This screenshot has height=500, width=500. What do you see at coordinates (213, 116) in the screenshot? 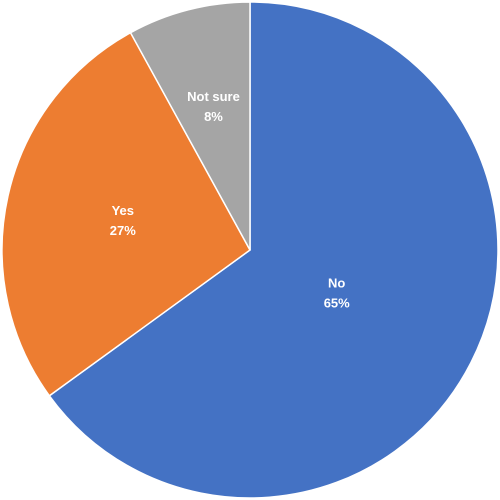
I see `value-label: 8%` at bounding box center [213, 116].